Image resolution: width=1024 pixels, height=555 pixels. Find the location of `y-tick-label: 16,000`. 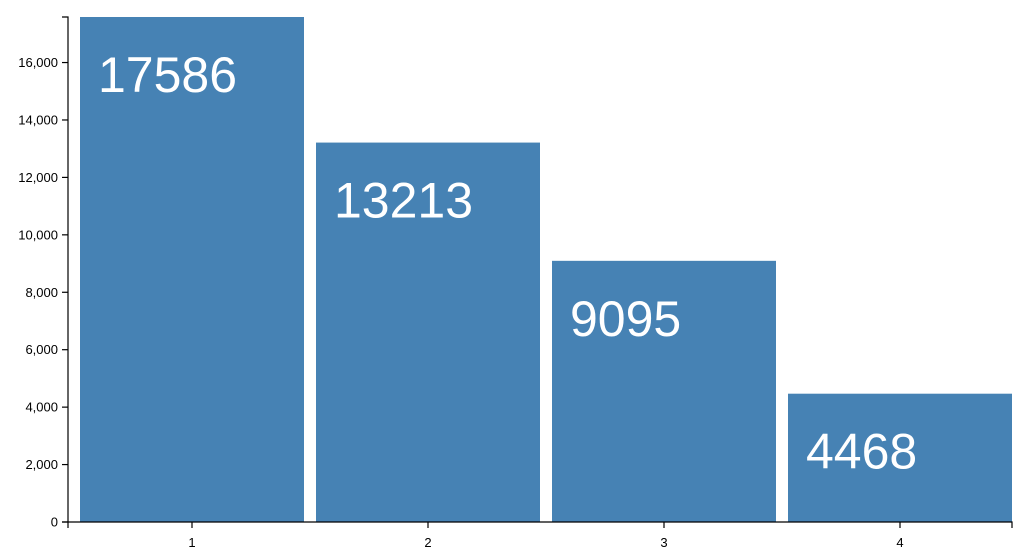

y-tick-label: 16,000 is located at coordinates (38, 62).